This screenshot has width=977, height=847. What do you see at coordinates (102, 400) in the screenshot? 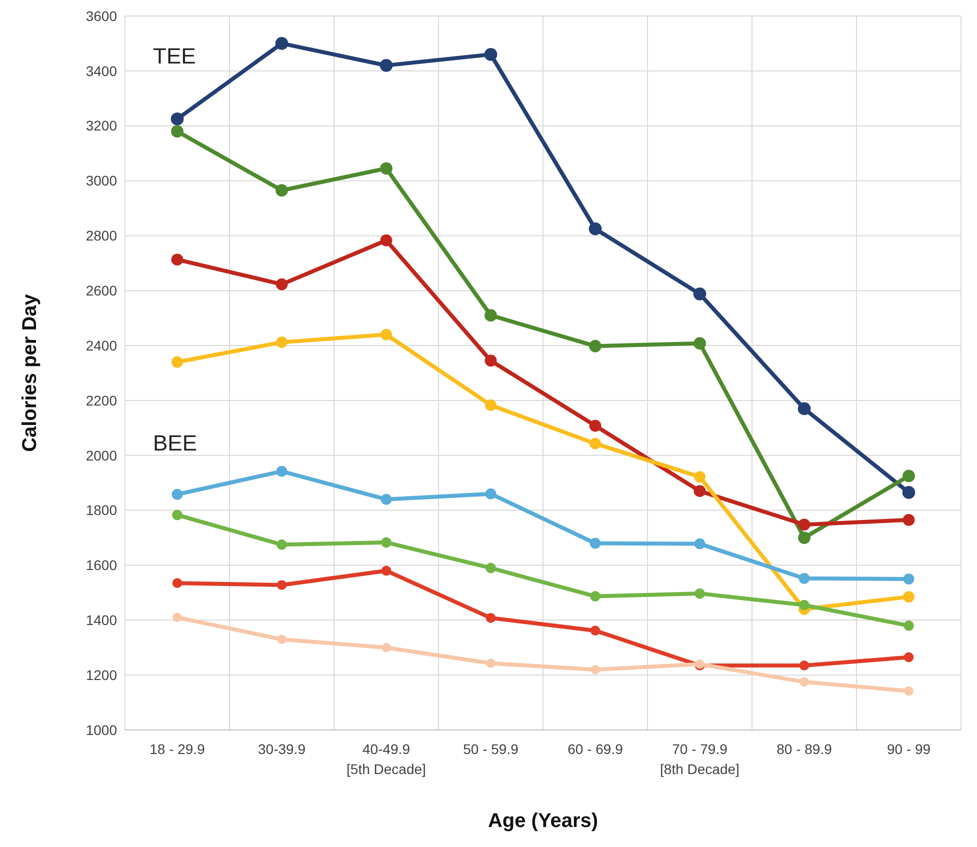
I see `y-tick-label: 2200` at bounding box center [102, 400].